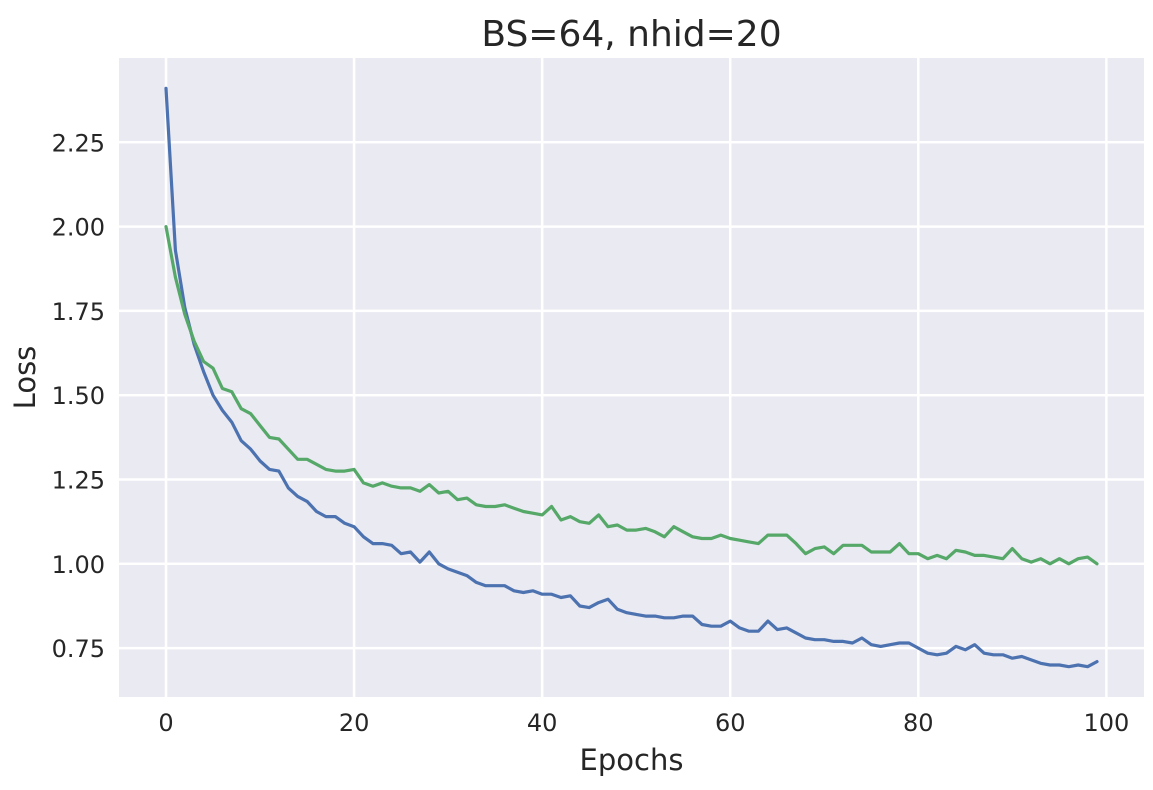  What do you see at coordinates (78, 481) in the screenshot?
I see `y-tick-label: 1.25` at bounding box center [78, 481].